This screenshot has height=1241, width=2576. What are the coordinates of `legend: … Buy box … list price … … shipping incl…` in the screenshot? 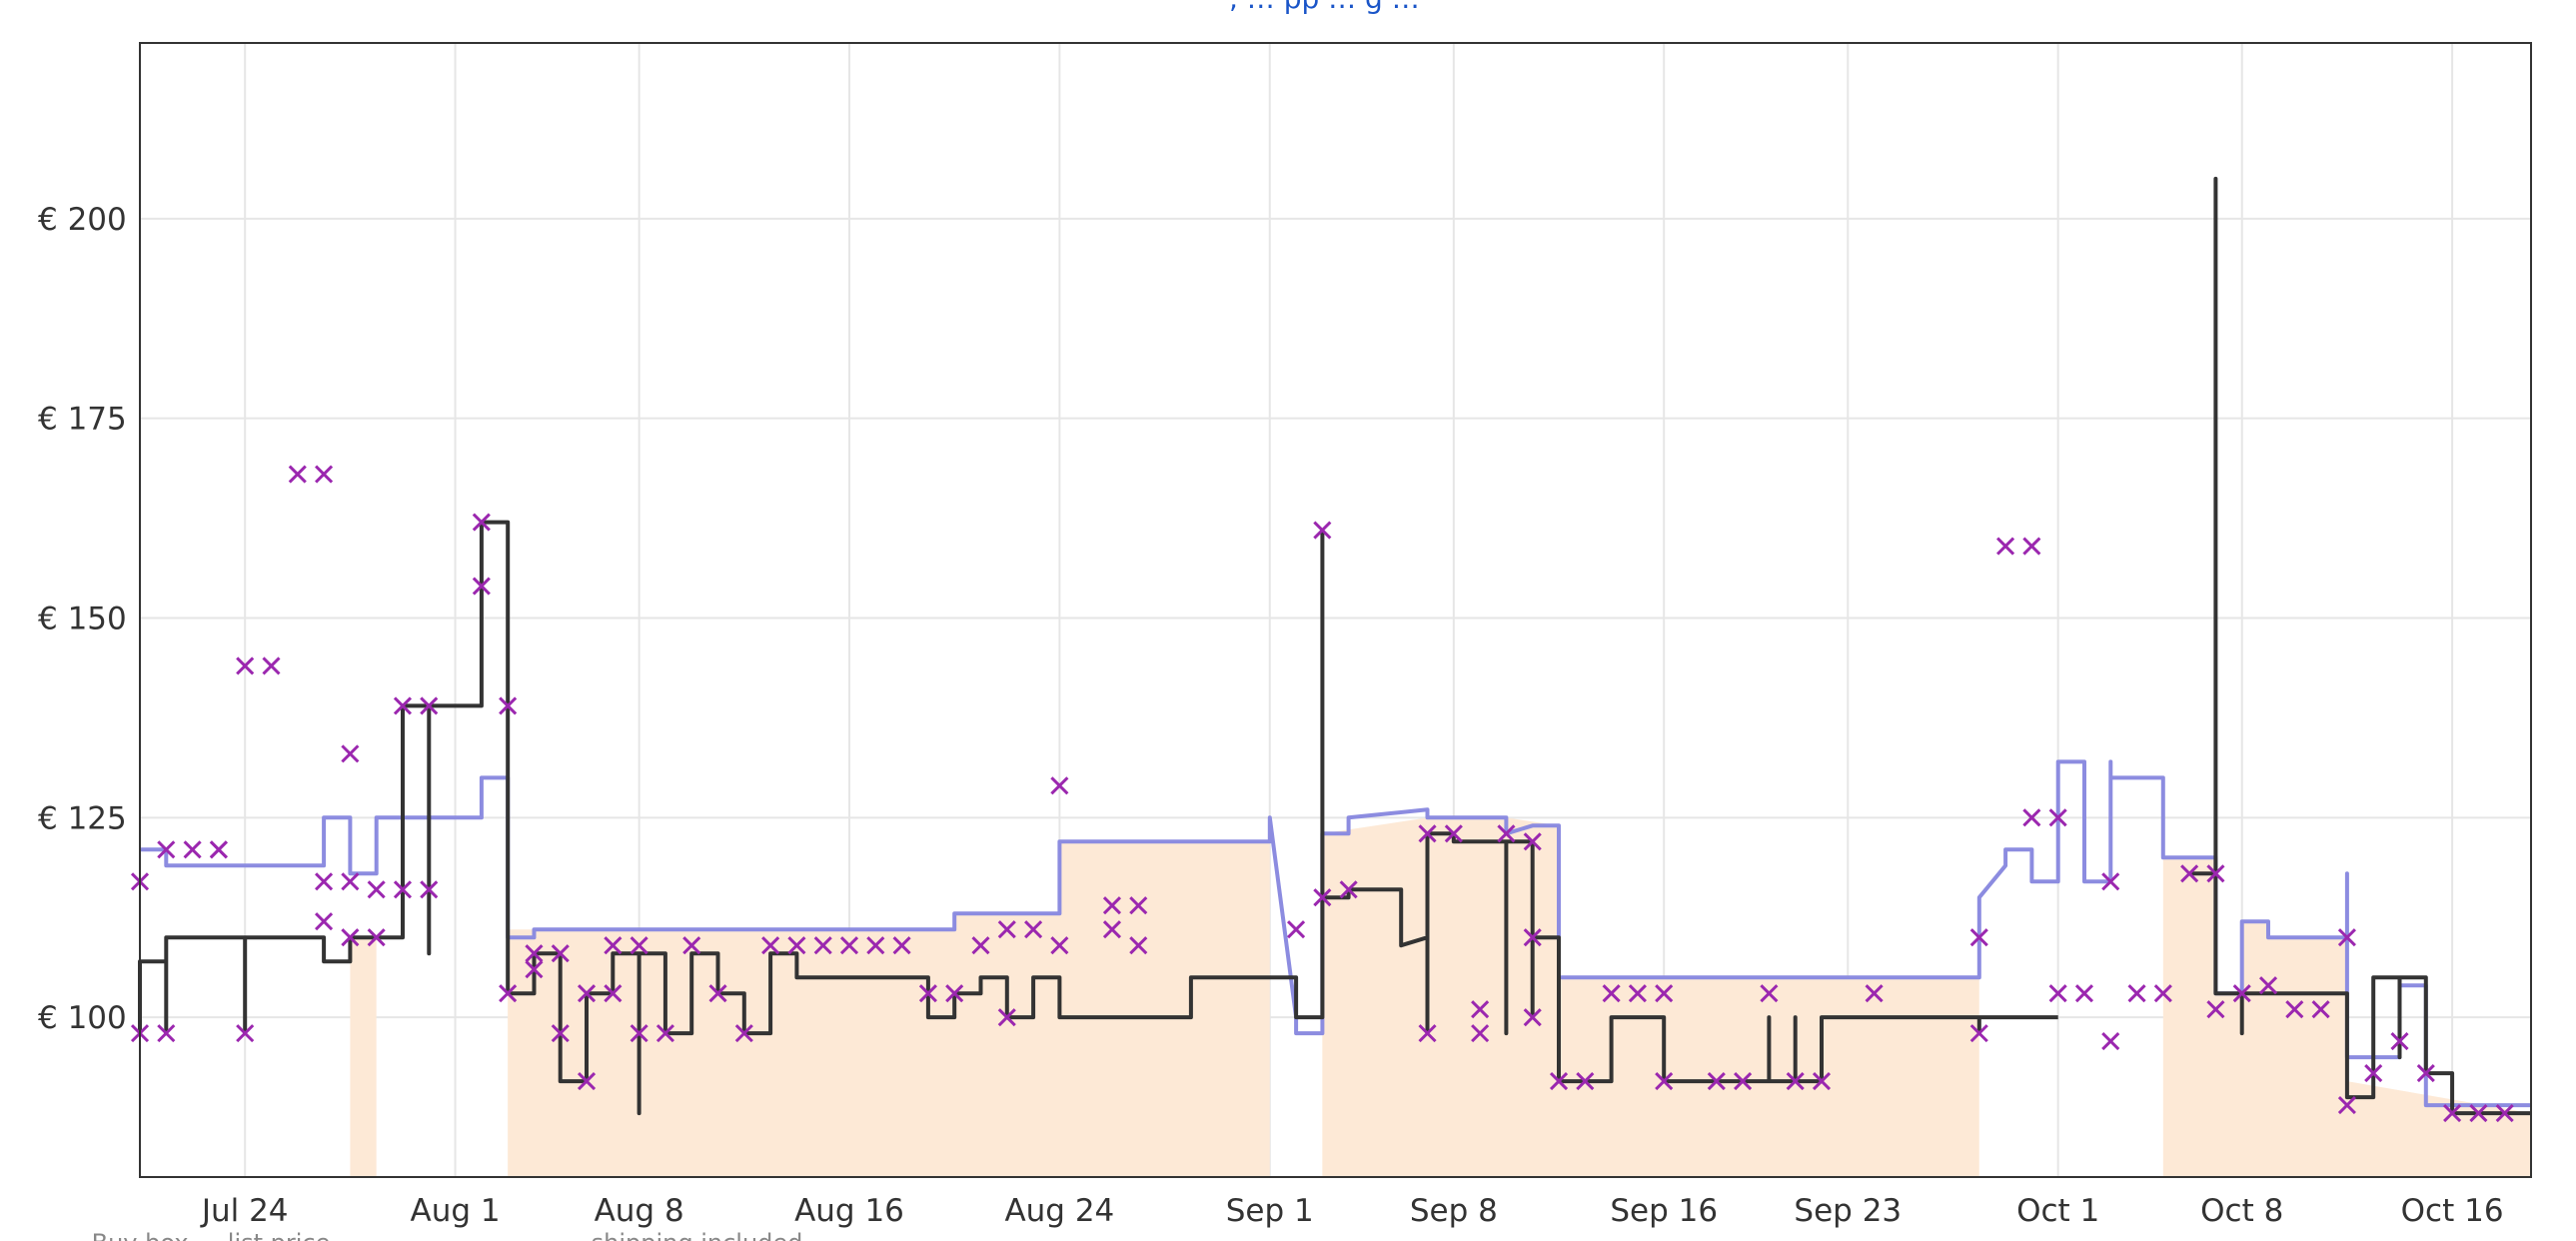 It's located at (447, 1235).